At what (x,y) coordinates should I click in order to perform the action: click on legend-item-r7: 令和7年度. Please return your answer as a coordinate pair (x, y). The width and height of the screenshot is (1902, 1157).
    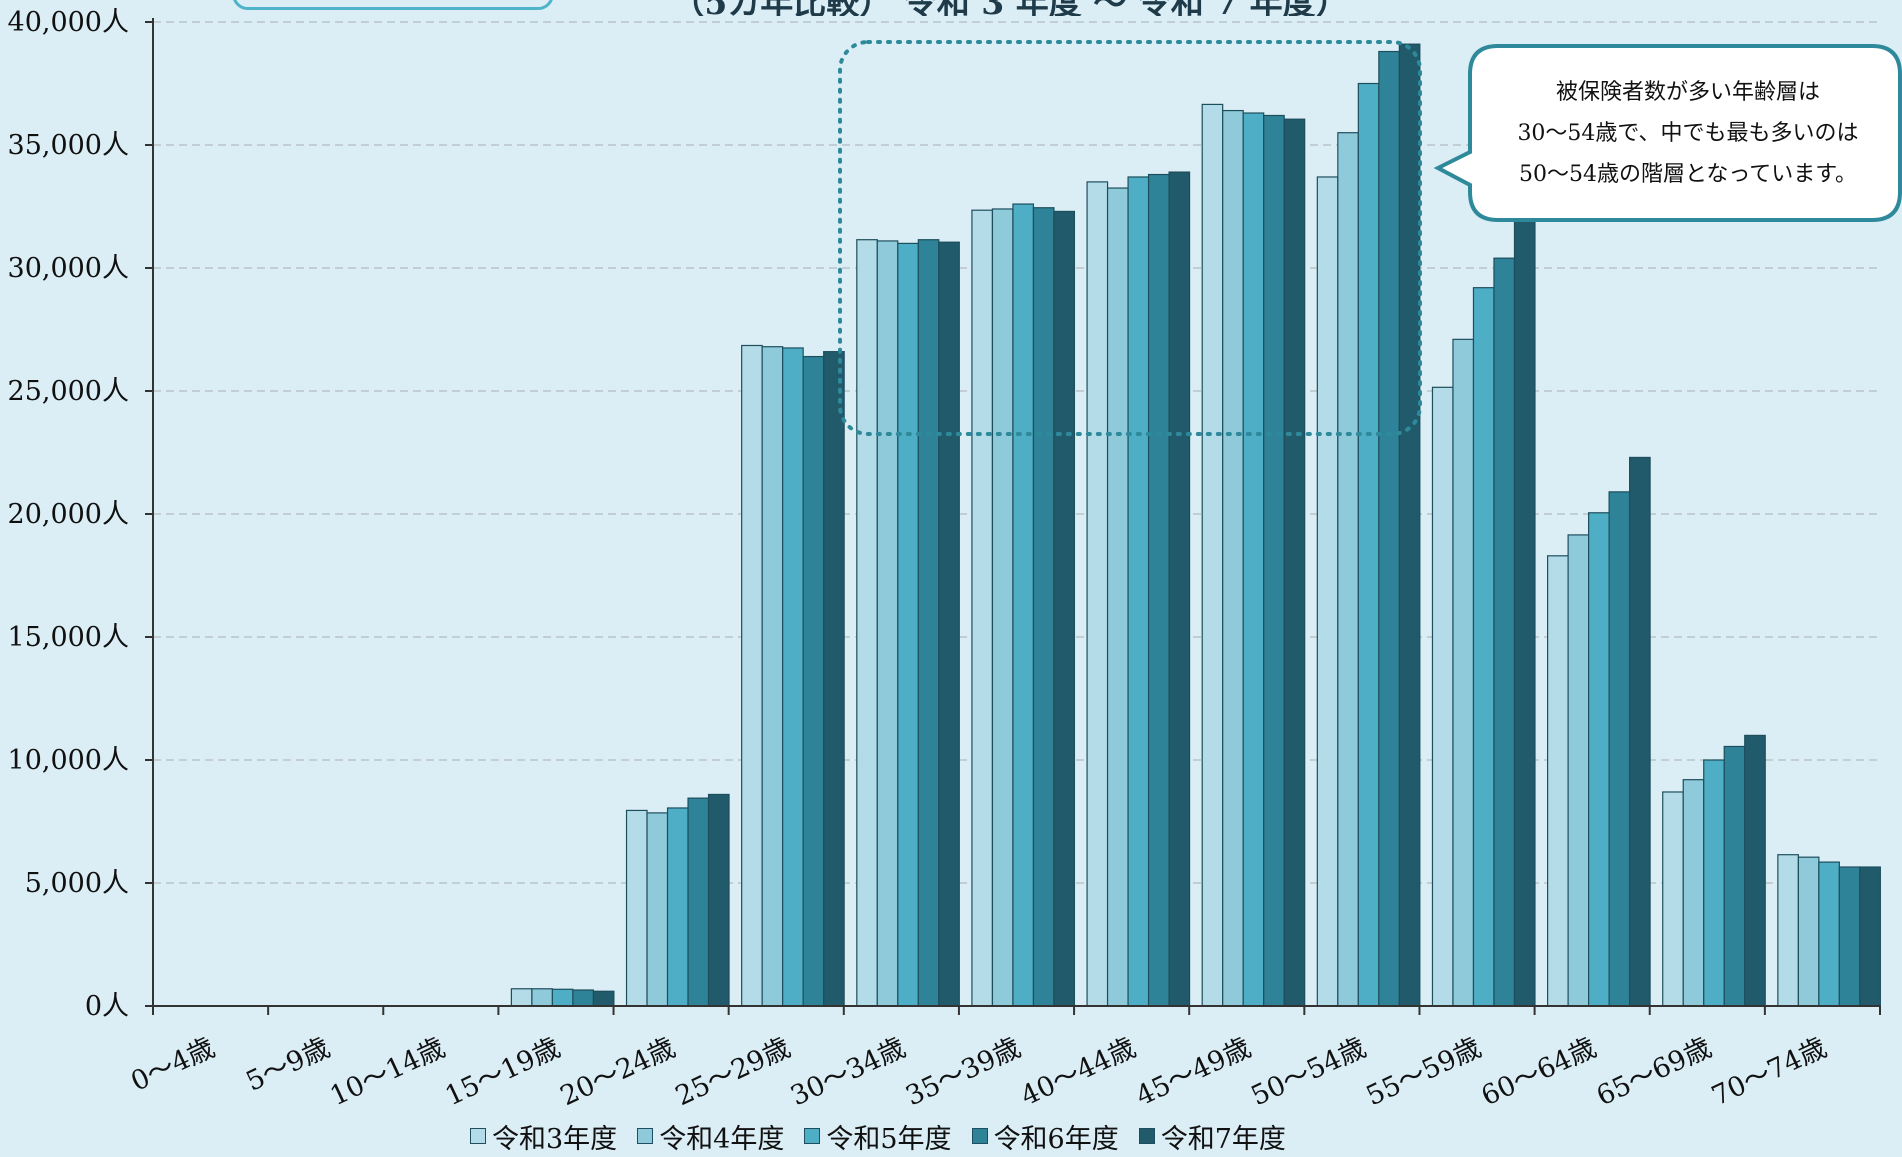
    Looking at the image, I should click on (1212, 1136).